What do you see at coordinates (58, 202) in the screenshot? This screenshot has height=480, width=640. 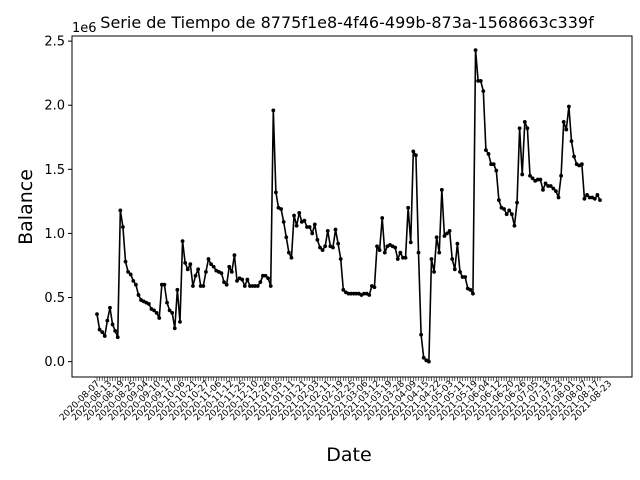 I see `y-axis: 0.0 0.5 1.0 1.5 2.0 2.5` at bounding box center [58, 202].